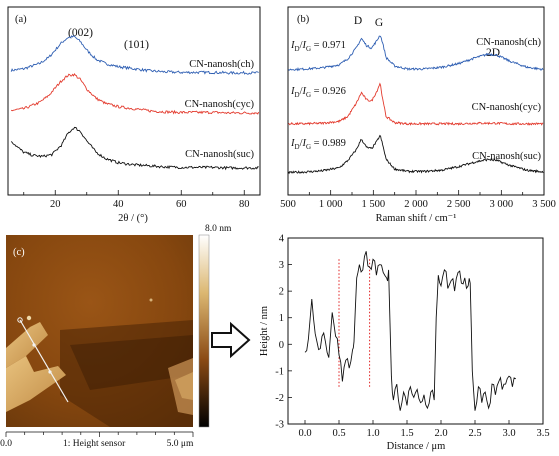 The image size is (559, 456). Describe the element at coordinates (379, 23) in the screenshot. I see `band-label-g: G` at that location.